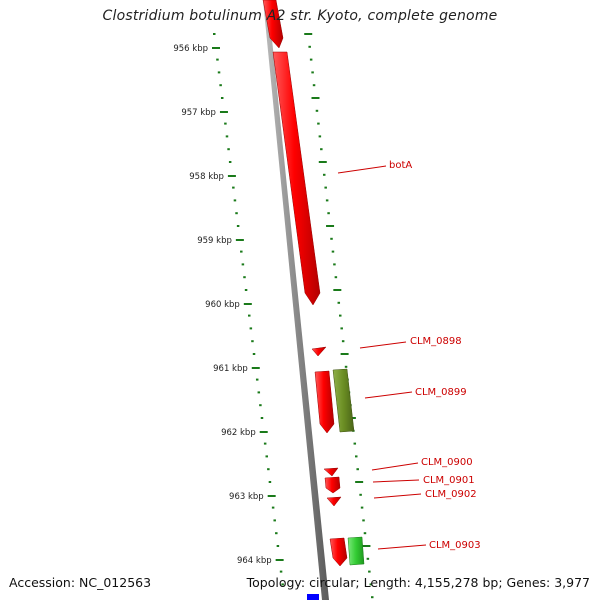 This screenshot has height=604, width=600. I want to click on gene-label-CLM_0899: CLM_0899, so click(441, 392).